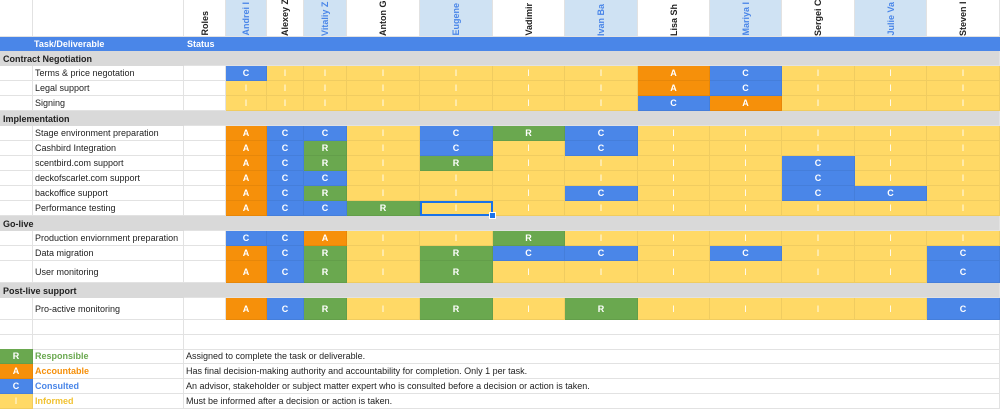 This screenshot has height=412, width=1000. I want to click on person-header: Lisa Sh, so click(674, 18).